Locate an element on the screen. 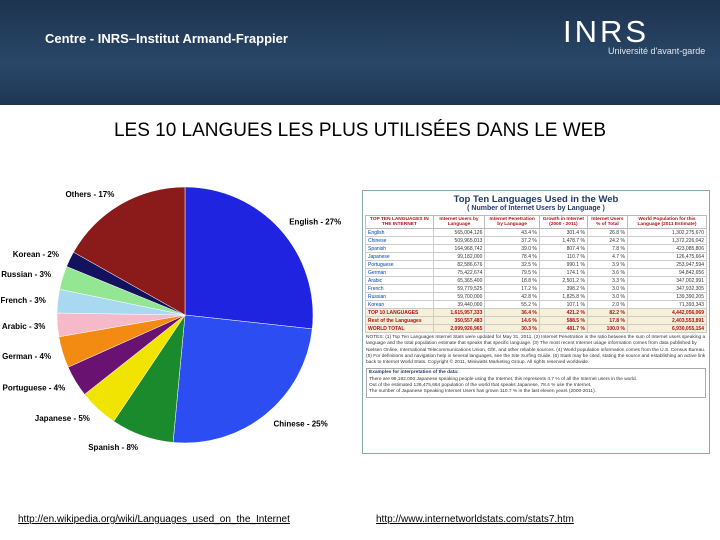  table-cell: TOP 10 LANGUAGES is located at coordinates (399, 312).